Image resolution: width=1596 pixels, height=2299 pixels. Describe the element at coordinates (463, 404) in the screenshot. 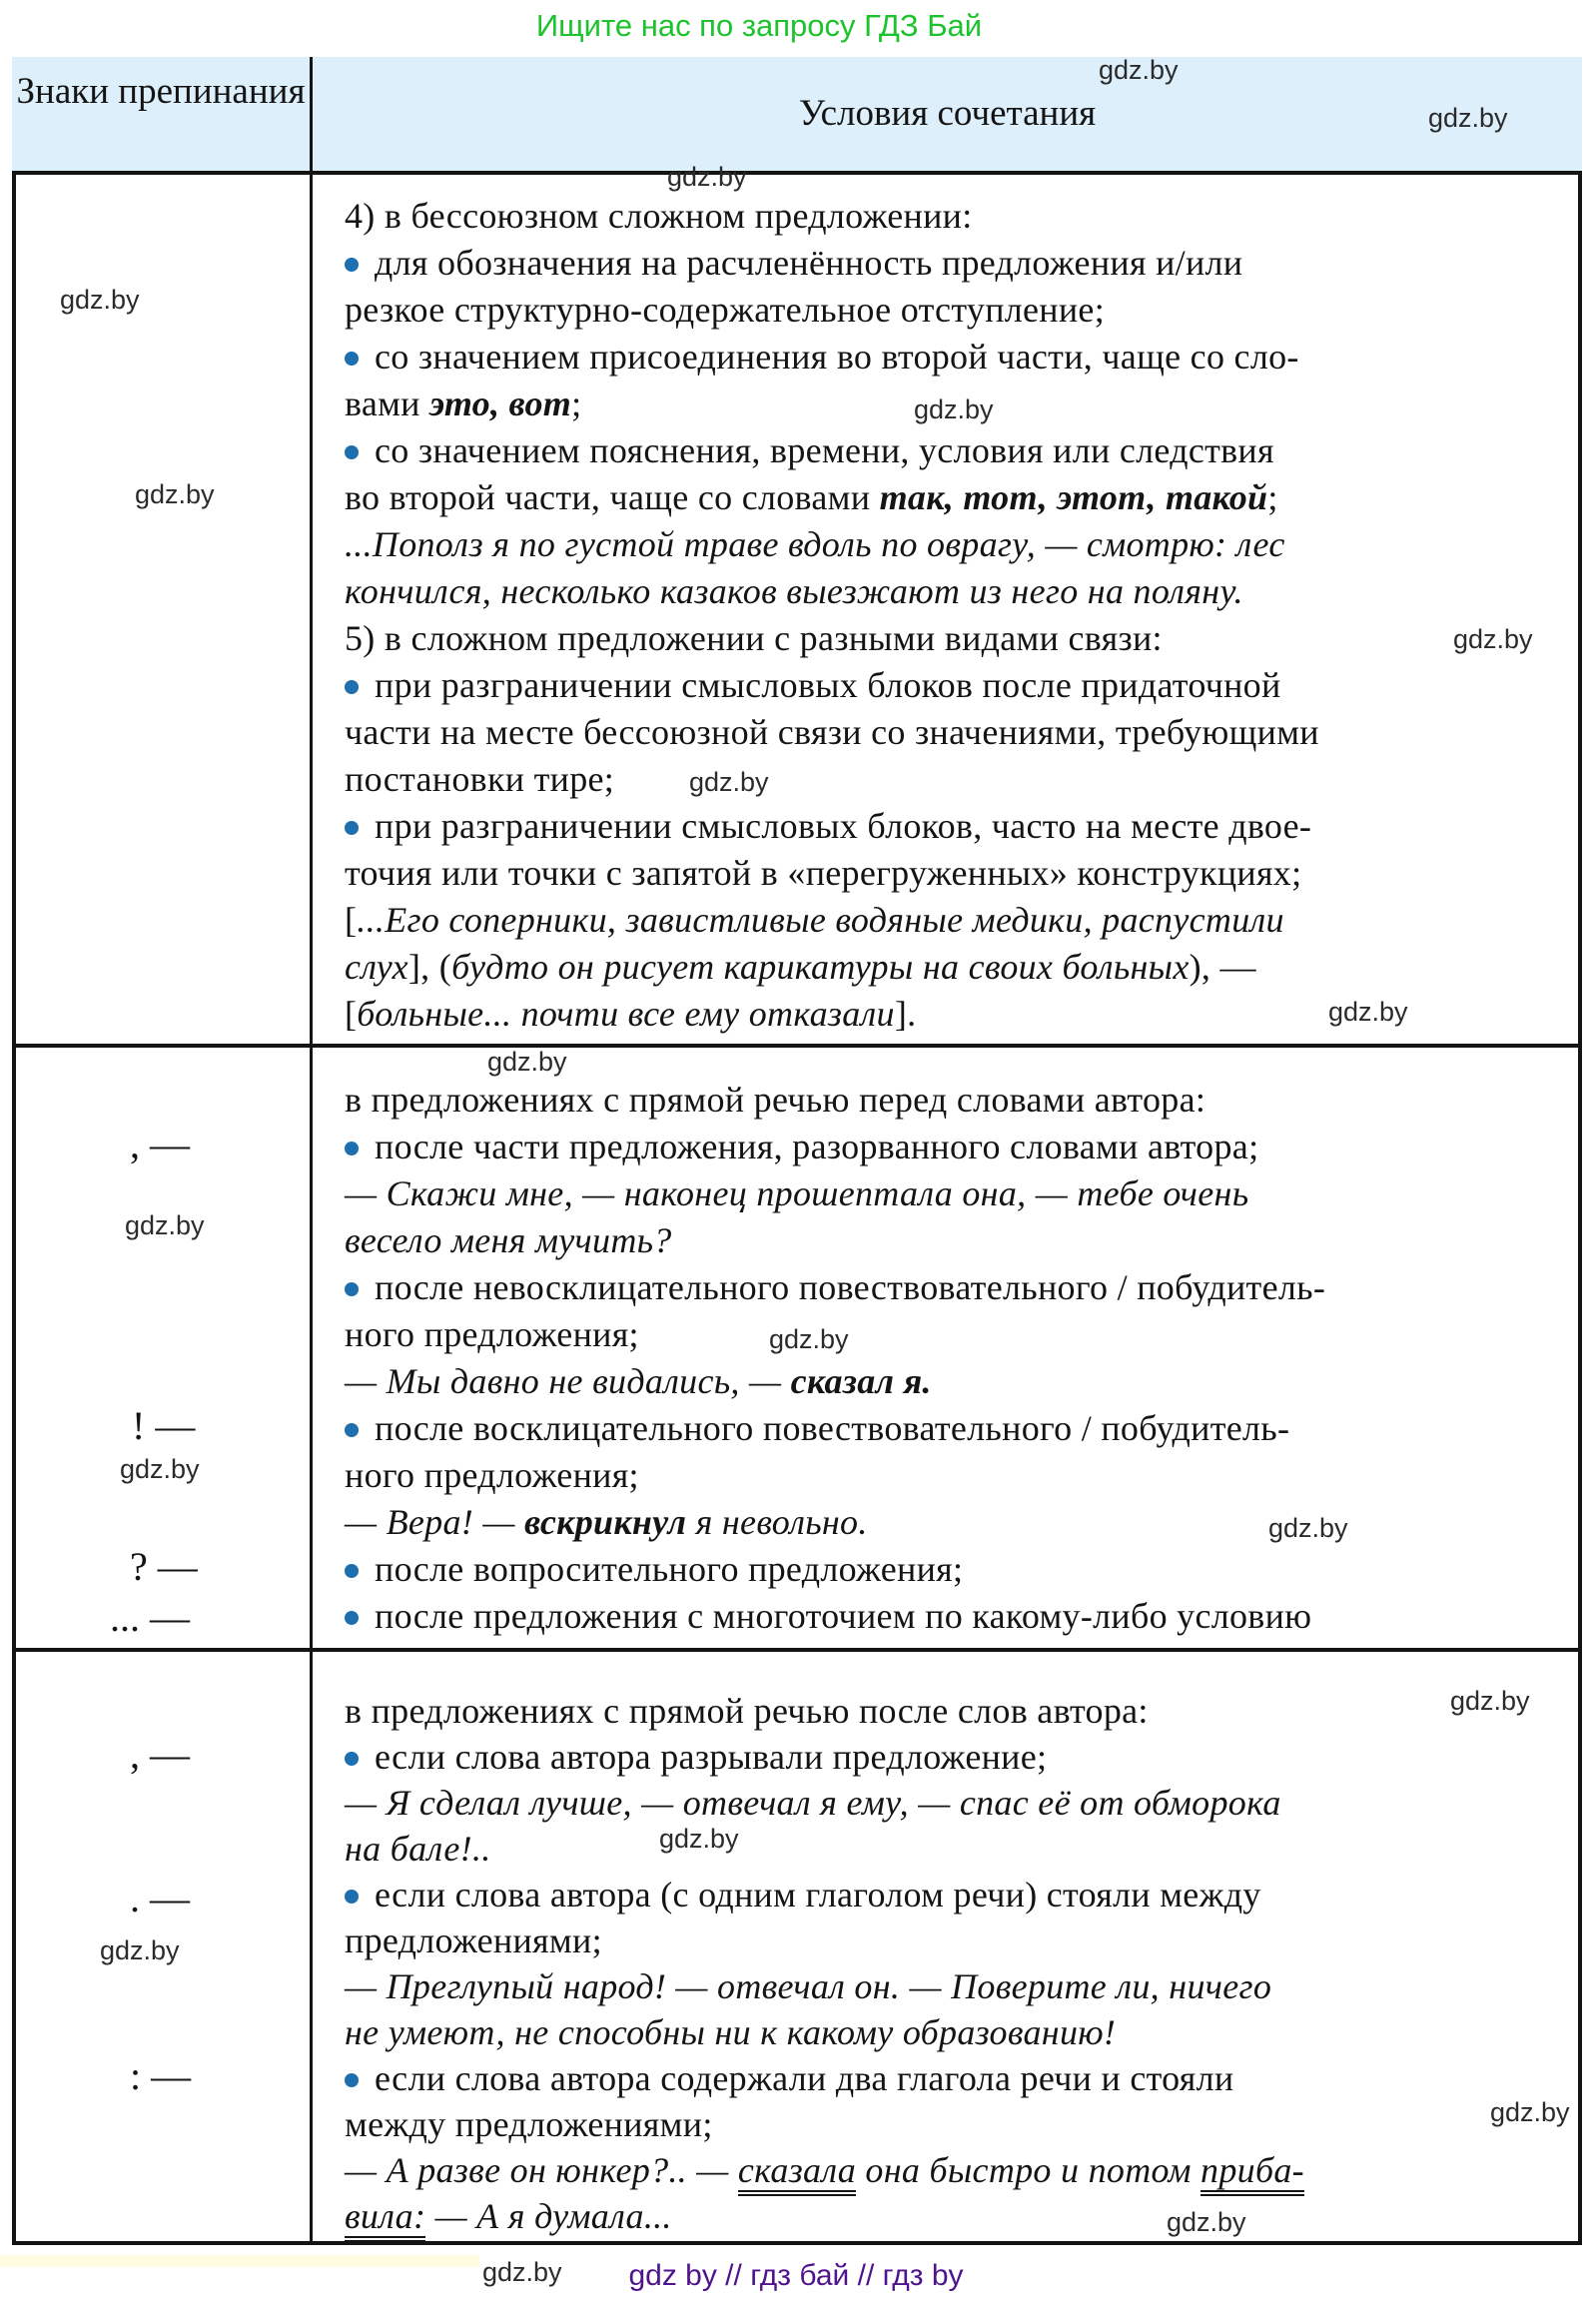

I see `table-line: вами это, вот;` at that location.